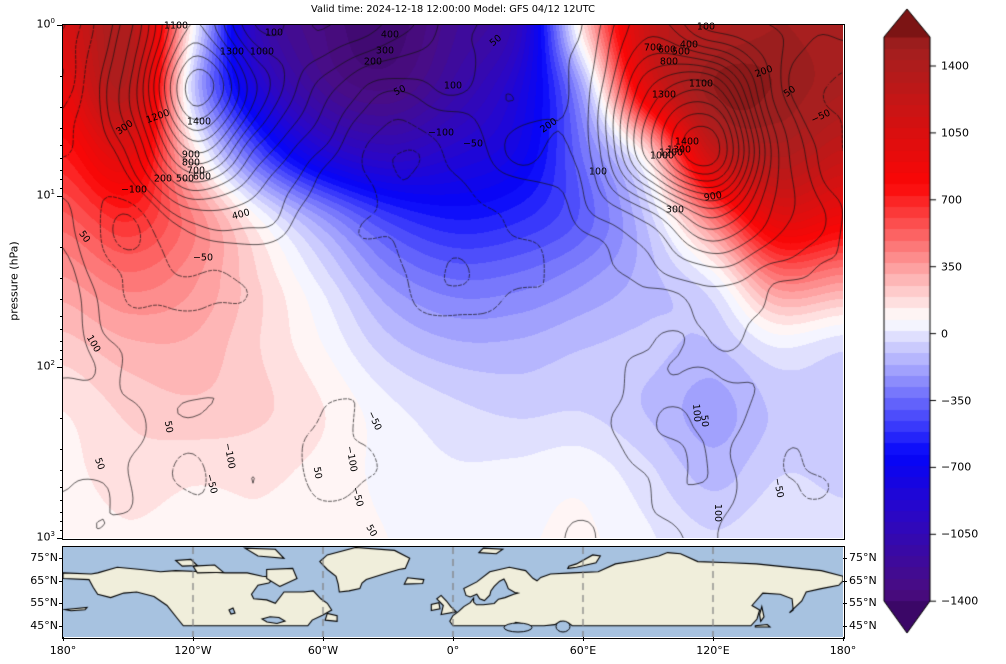  What do you see at coordinates (45, 24) in the screenshot?
I see `y-tick-label: 100` at bounding box center [45, 24].